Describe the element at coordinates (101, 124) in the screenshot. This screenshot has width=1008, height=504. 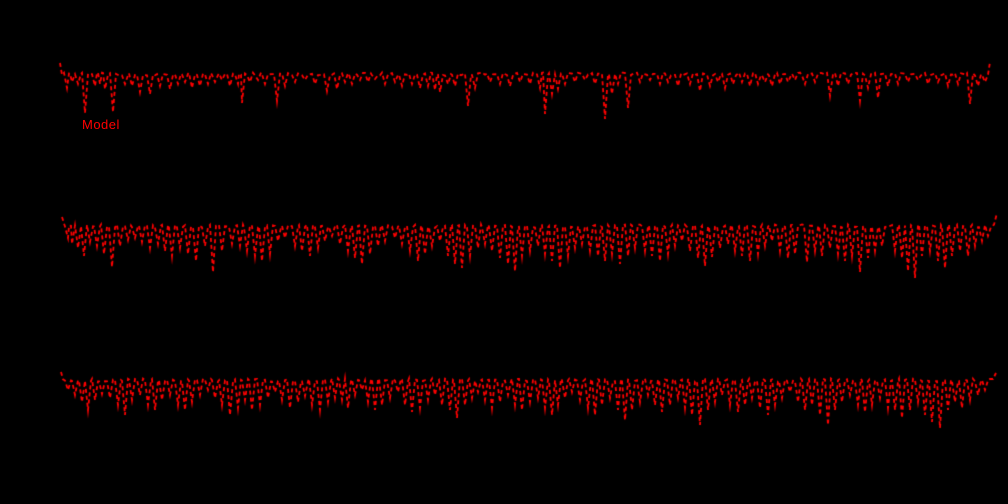
I see `model-legend-label: Model` at that location.